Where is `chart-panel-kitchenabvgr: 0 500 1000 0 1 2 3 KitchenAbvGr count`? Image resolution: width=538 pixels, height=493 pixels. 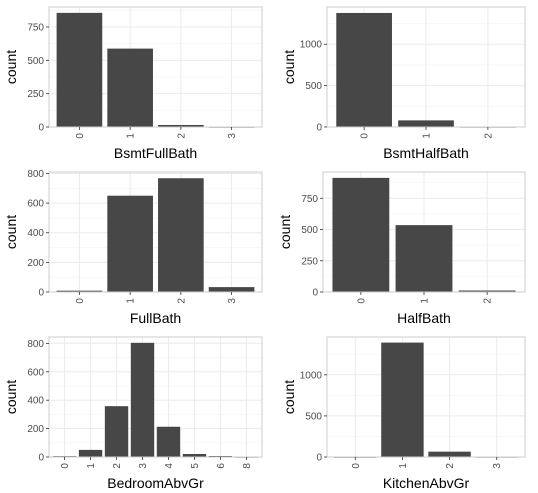
chart-panel-kitchenabvgr: 0 500 1000 0 1 2 3 KitchenAbvGr count is located at coordinates (403, 413).